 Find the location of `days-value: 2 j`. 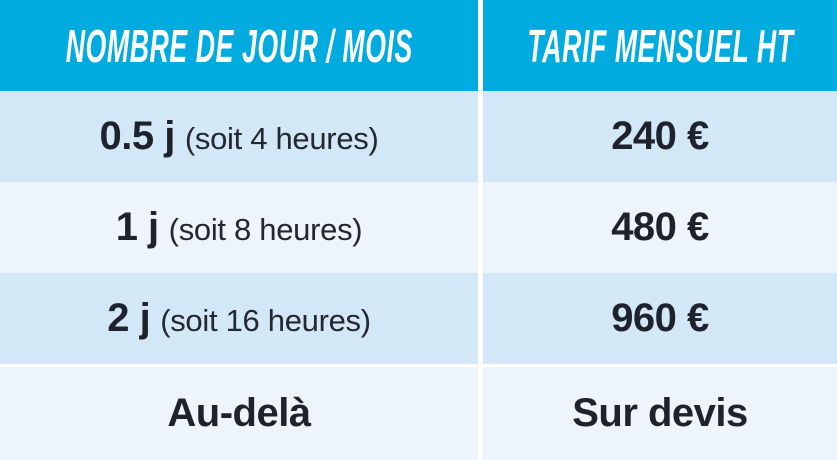

days-value: 2 j is located at coordinates (129, 318).